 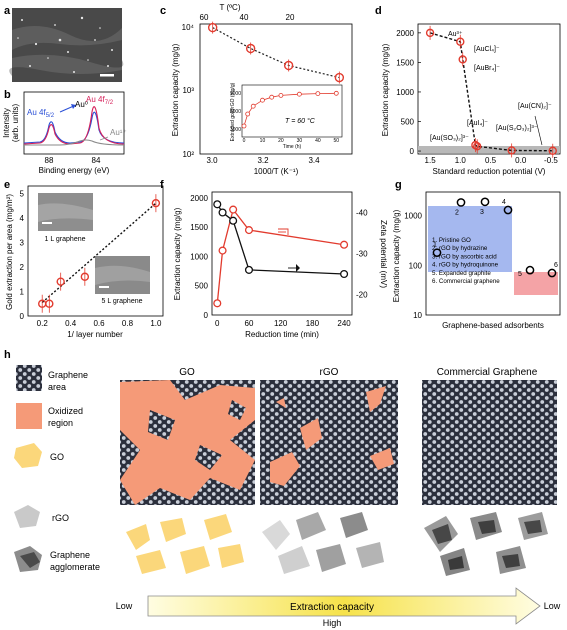 I want to click on d-xtick: 1.5, so click(x=431, y=160).